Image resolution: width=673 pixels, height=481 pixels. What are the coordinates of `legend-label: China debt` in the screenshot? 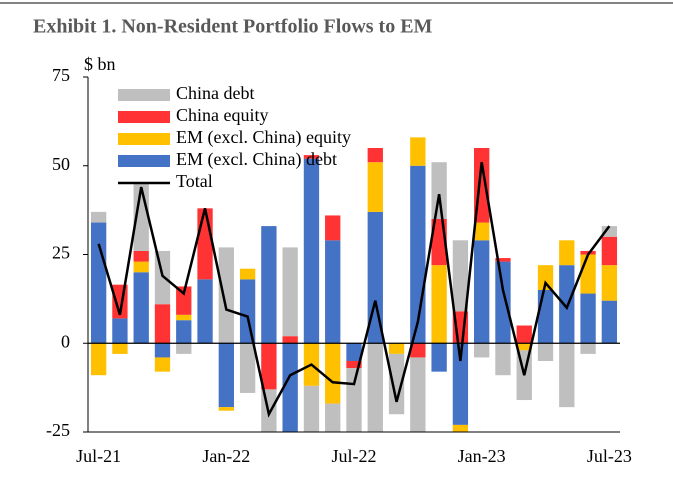 It's located at (215, 93).